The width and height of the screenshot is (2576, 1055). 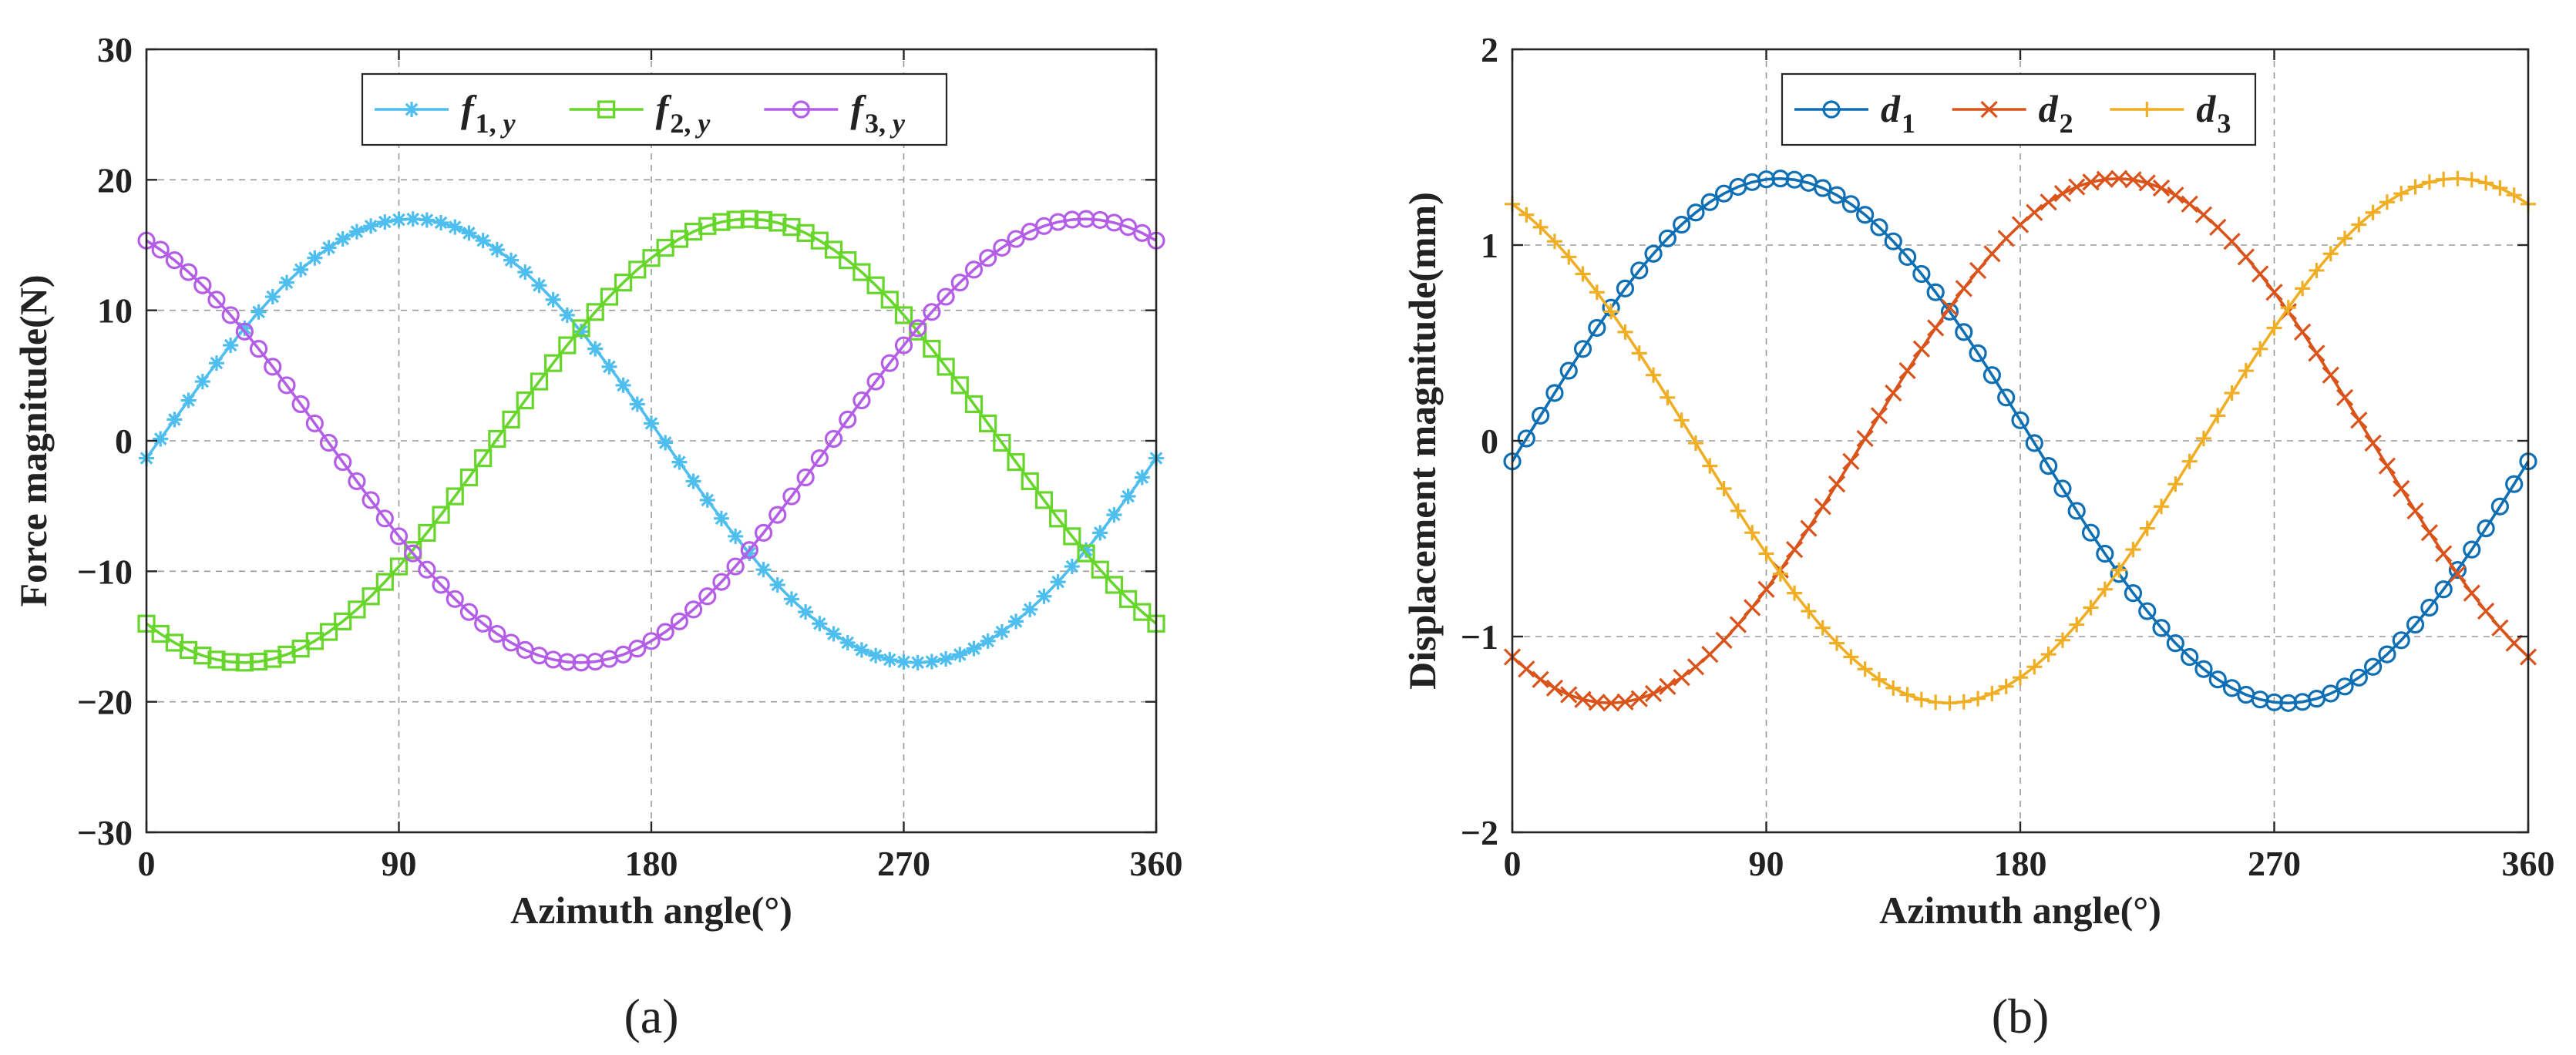 I want to click on legend-marker-f1,y, so click(x=411, y=109).